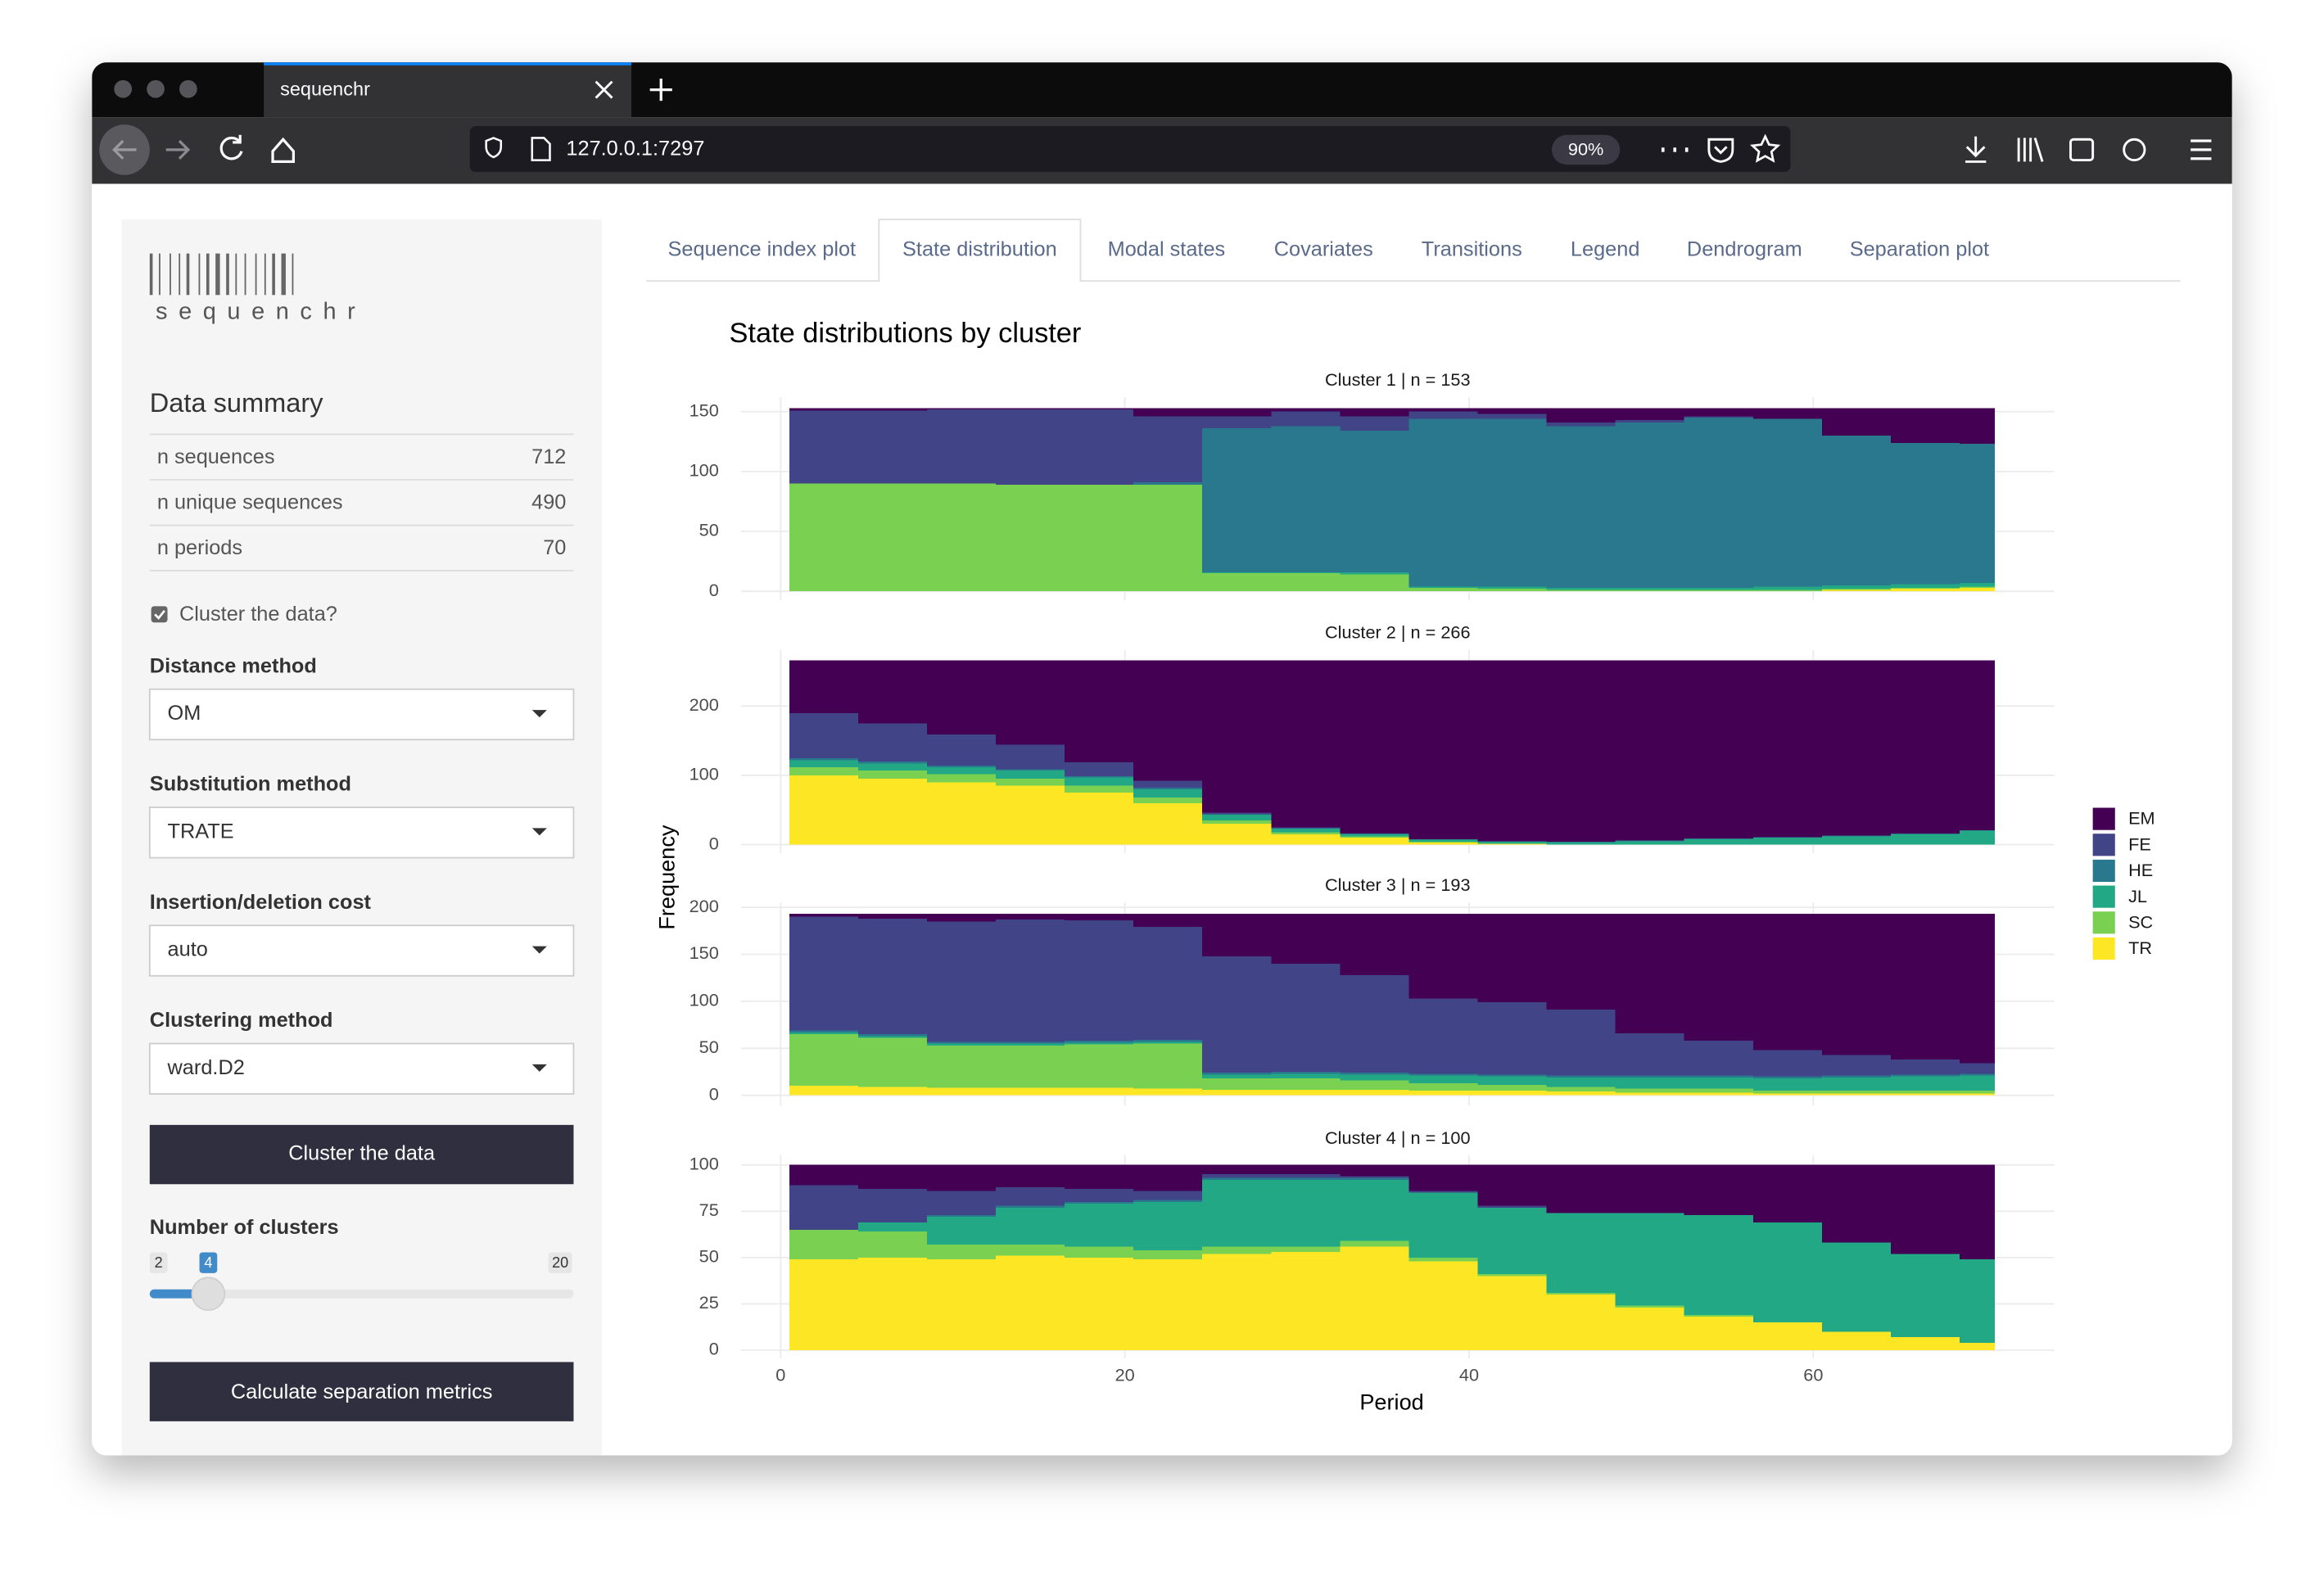 Image resolution: width=2324 pixels, height=1577 pixels. Describe the element at coordinates (2201, 149) in the screenshot. I see `menu-icon` at that location.